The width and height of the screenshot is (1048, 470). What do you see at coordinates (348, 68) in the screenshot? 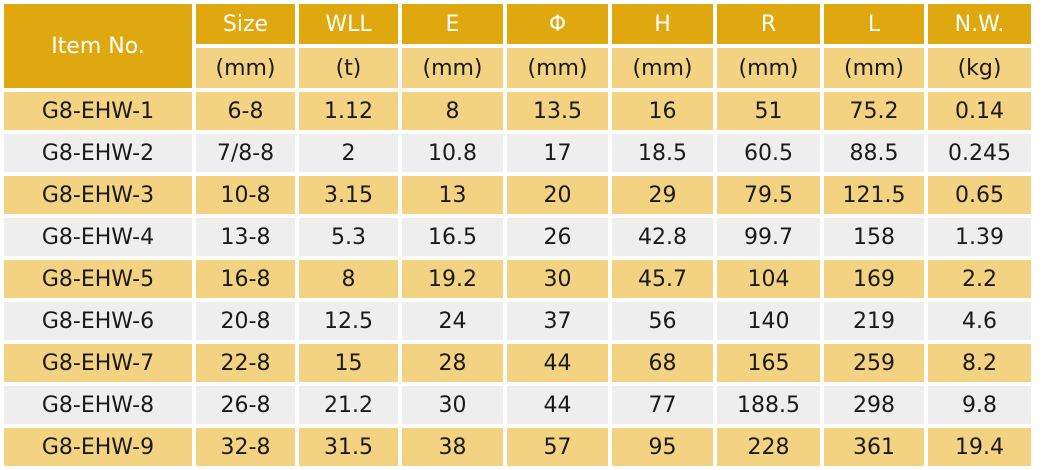
I see `unit-wll: (t)` at bounding box center [348, 68].